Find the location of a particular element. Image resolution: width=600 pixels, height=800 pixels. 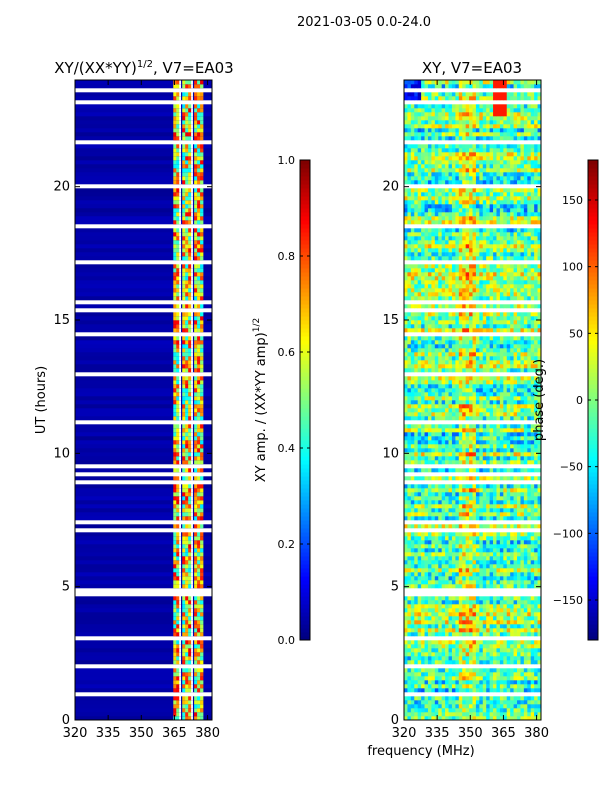

left-colorbar-label: XY amp. / (XX*YY amp)1/2 is located at coordinates (260, 400).